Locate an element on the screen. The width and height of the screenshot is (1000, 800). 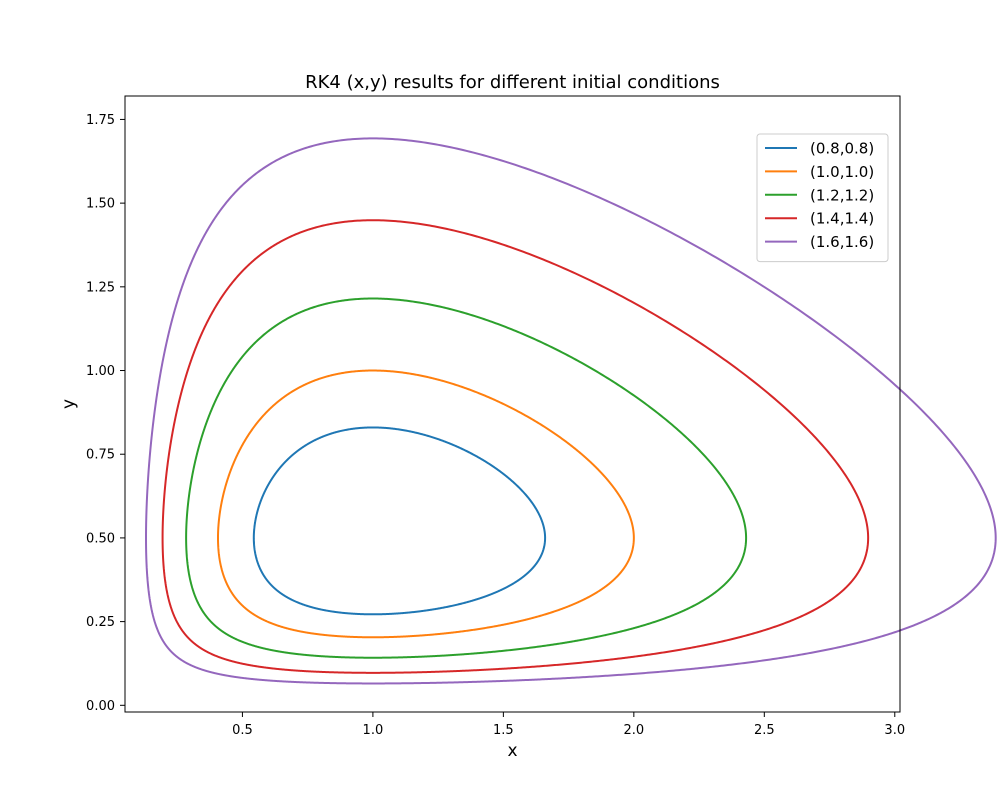
y-tick-label: 1.75 is located at coordinates (100, 120).